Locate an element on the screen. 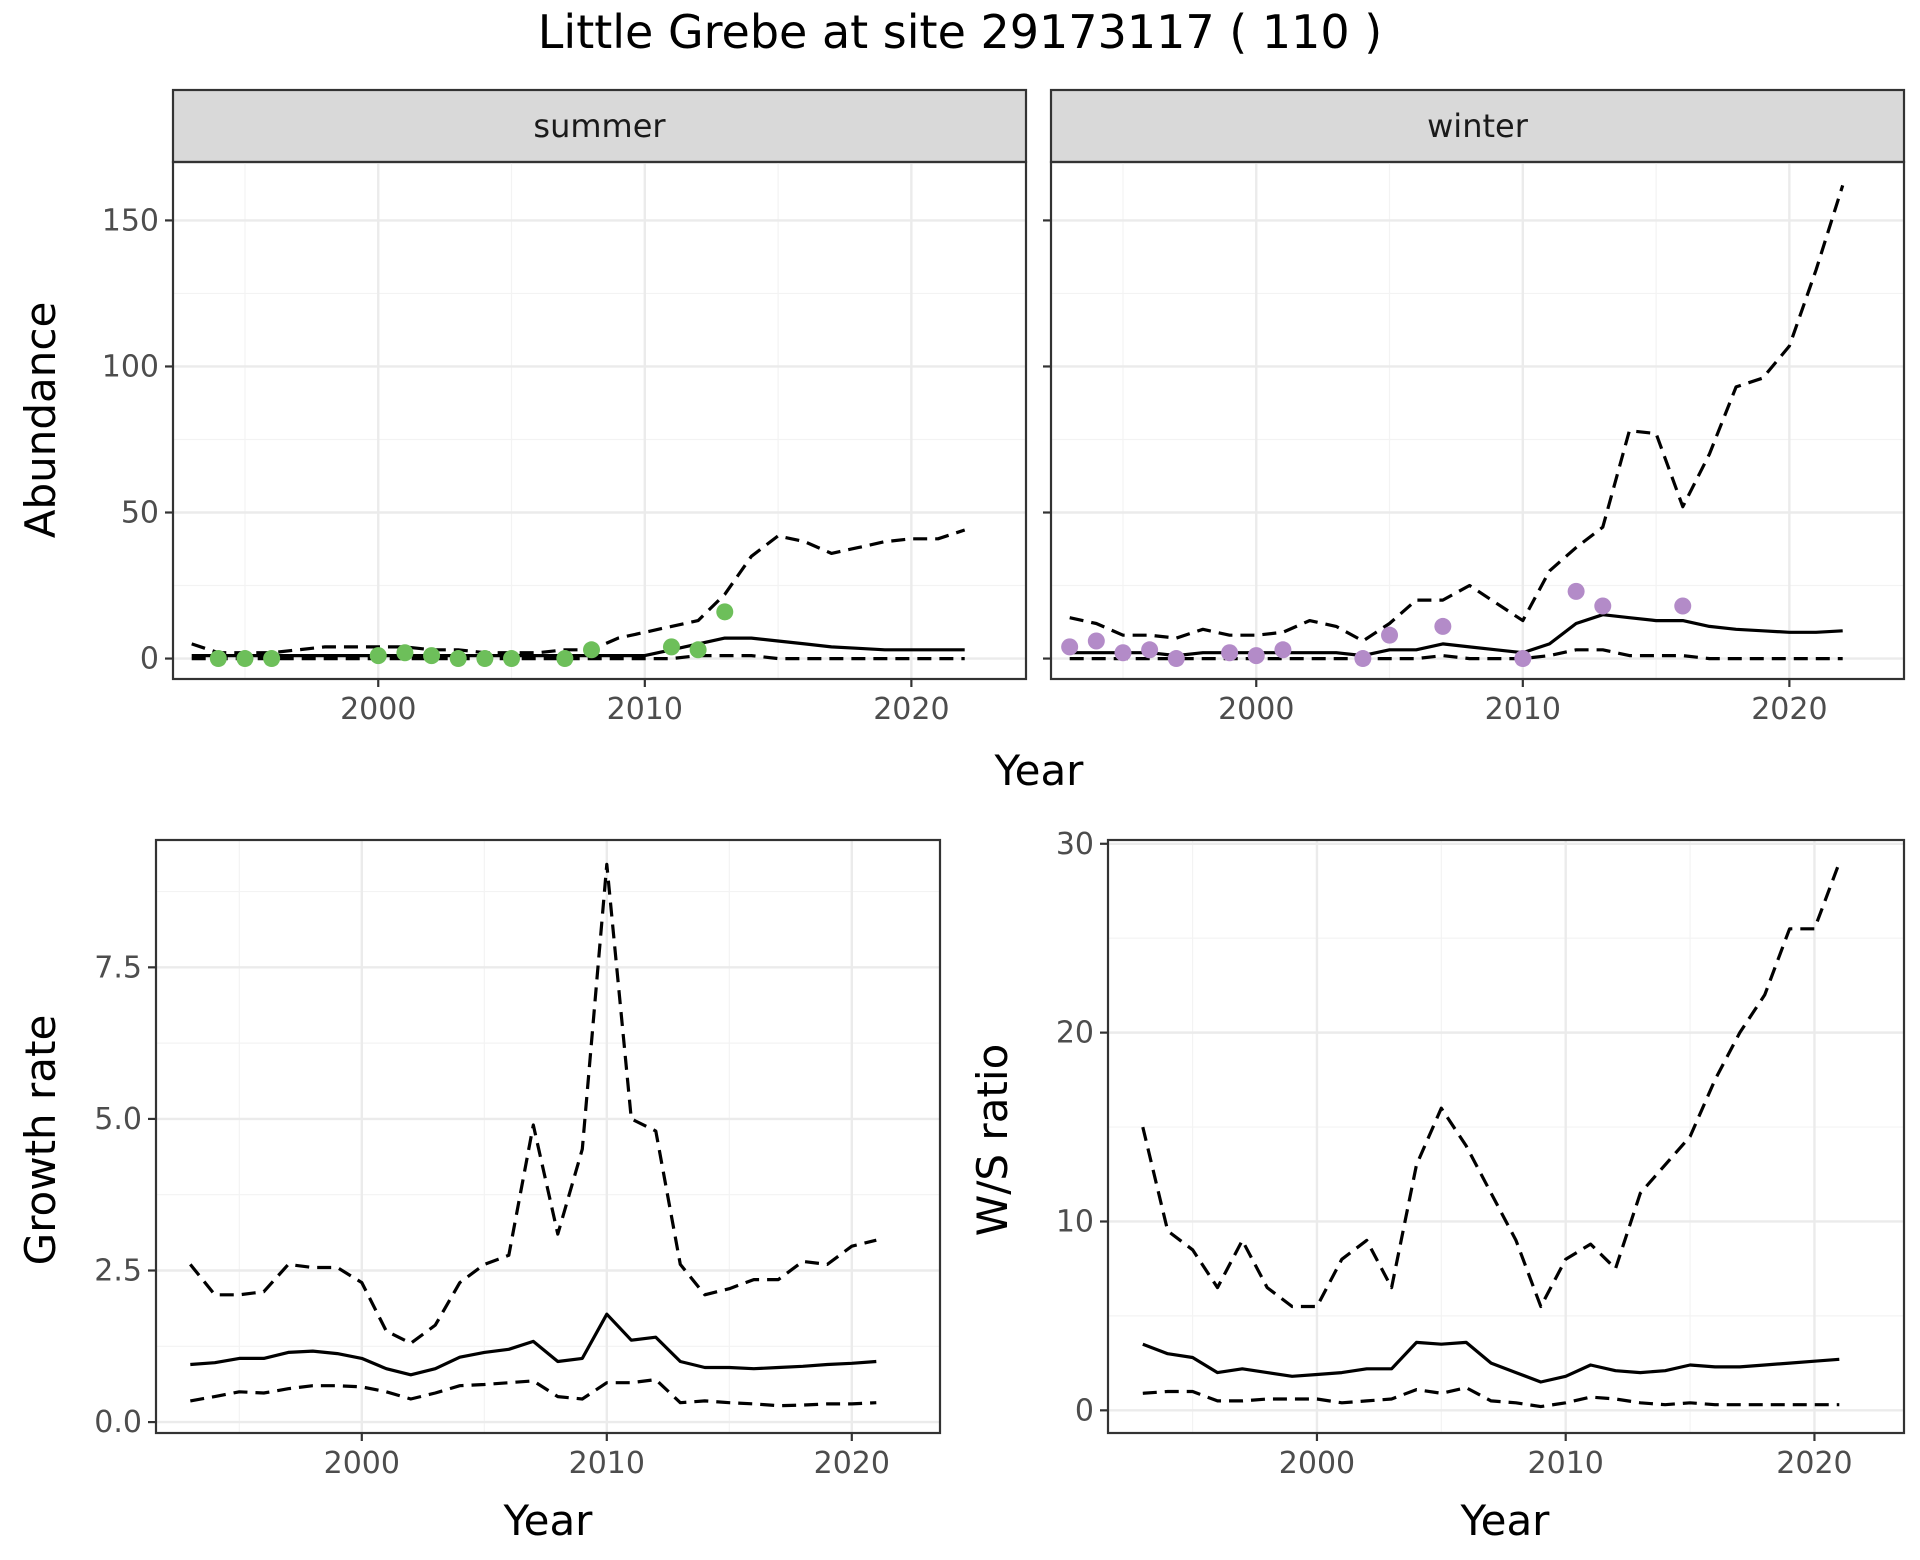 This screenshot has height=1560, width=1920. winter-upper-ci-line is located at coordinates (1457, 413).